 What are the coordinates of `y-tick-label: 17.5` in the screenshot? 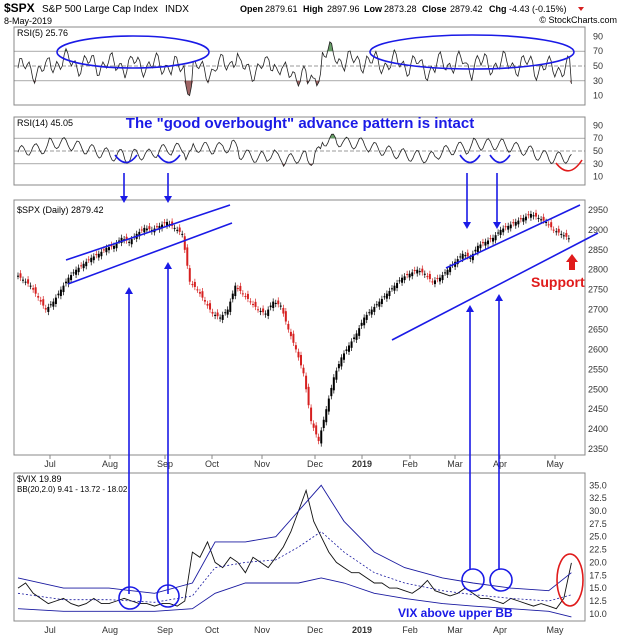 It's located at (598, 575).